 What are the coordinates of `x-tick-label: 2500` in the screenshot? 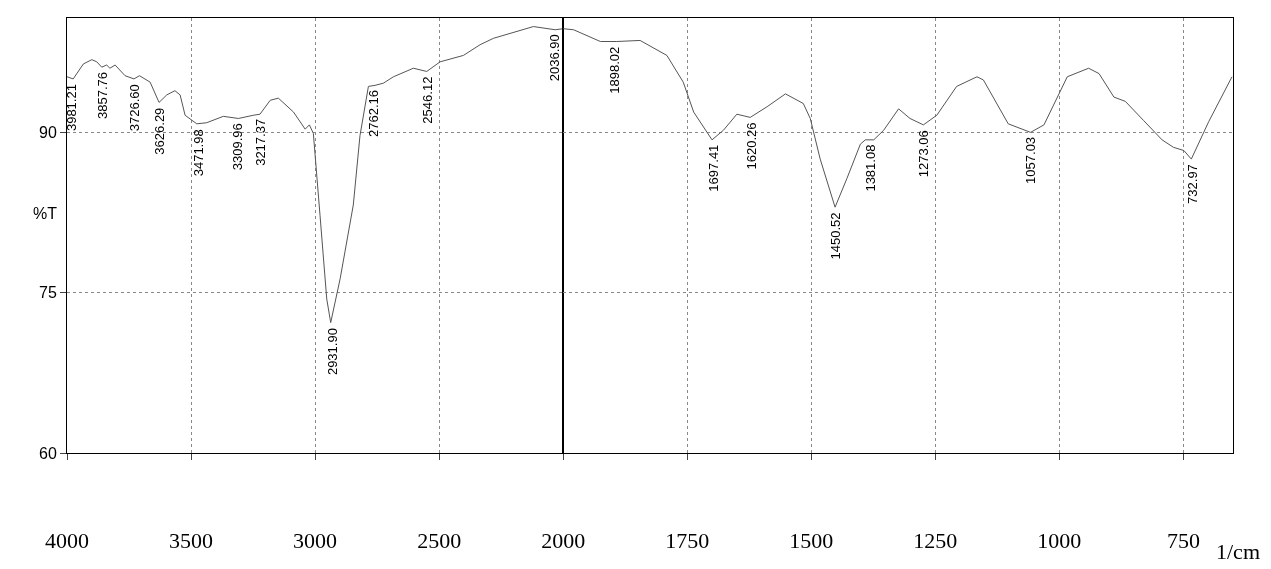 It's located at (439, 541).